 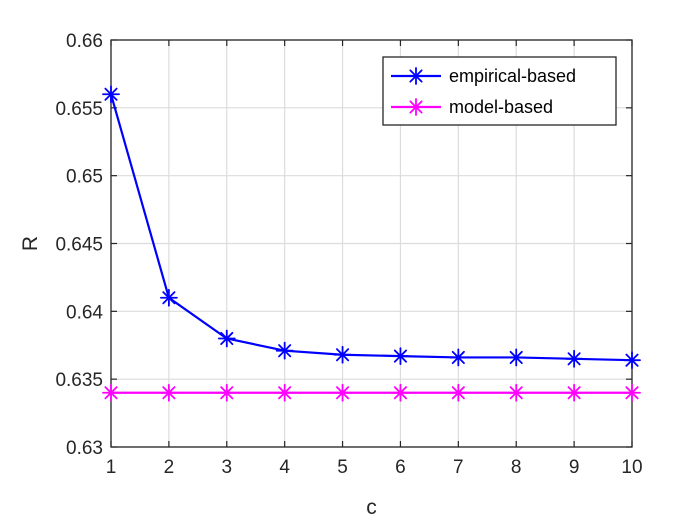 I want to click on y-tick-label: 0.645, so click(x=79, y=245).